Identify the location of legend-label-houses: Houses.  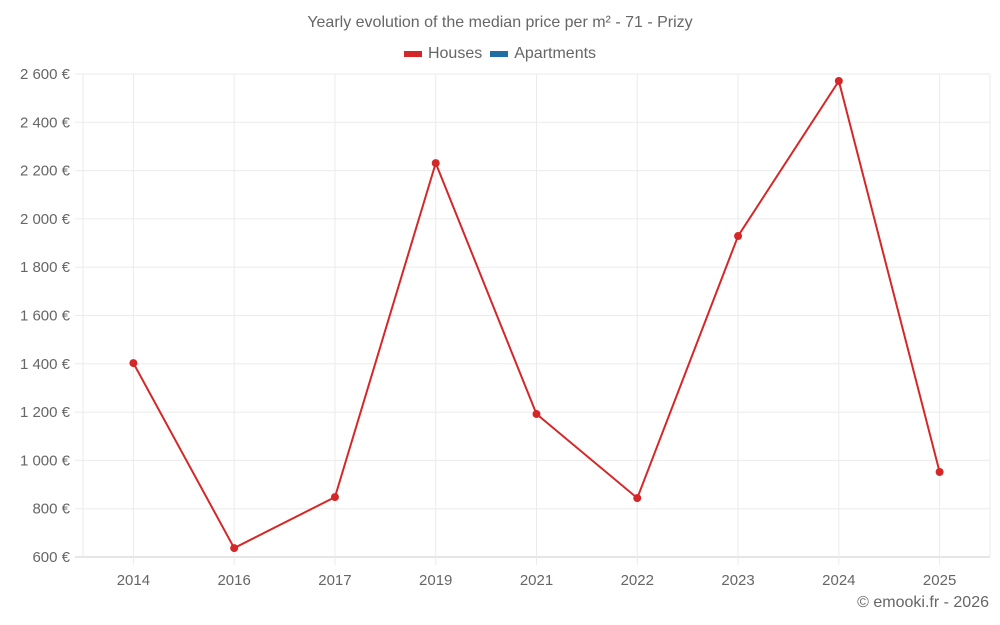
(455, 53).